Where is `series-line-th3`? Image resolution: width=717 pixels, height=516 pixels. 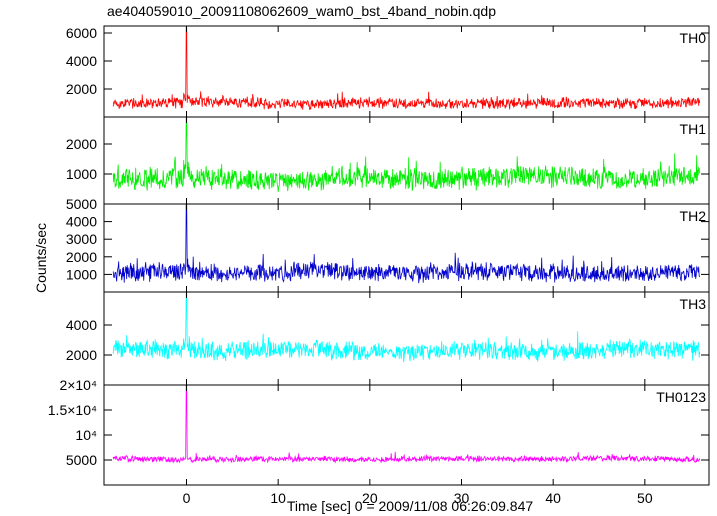 series-line-th3 is located at coordinates (406, 327).